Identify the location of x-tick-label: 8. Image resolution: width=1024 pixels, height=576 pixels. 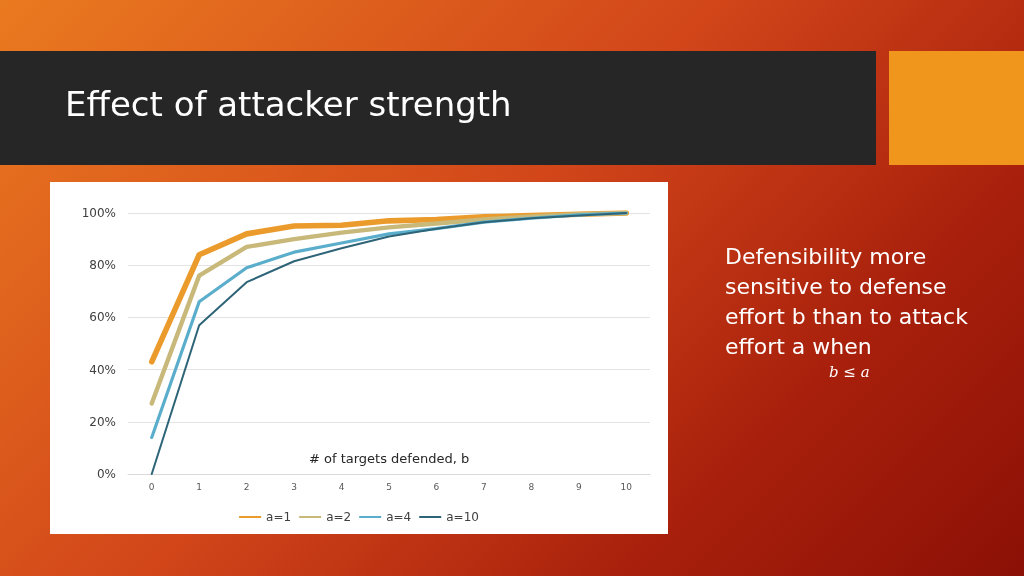
(531, 486).